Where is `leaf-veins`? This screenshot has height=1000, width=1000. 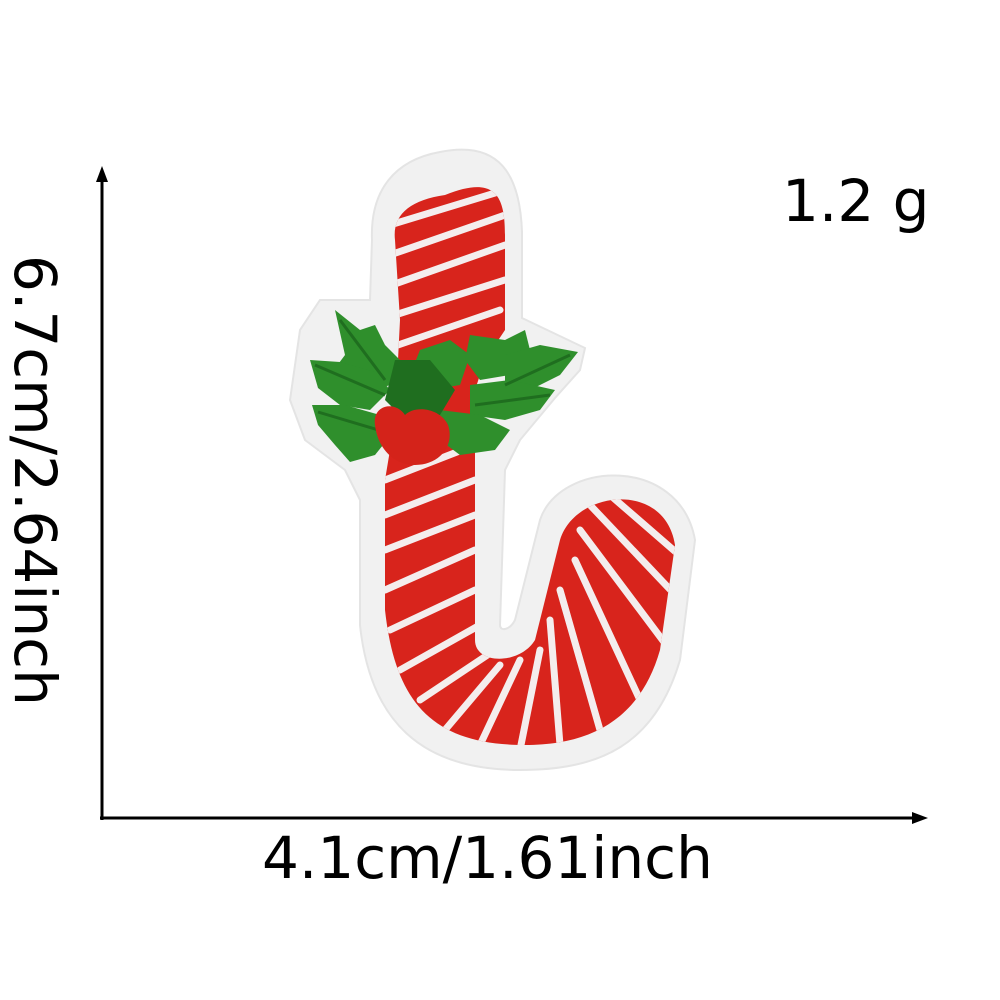 leaf-veins is located at coordinates (442, 376).